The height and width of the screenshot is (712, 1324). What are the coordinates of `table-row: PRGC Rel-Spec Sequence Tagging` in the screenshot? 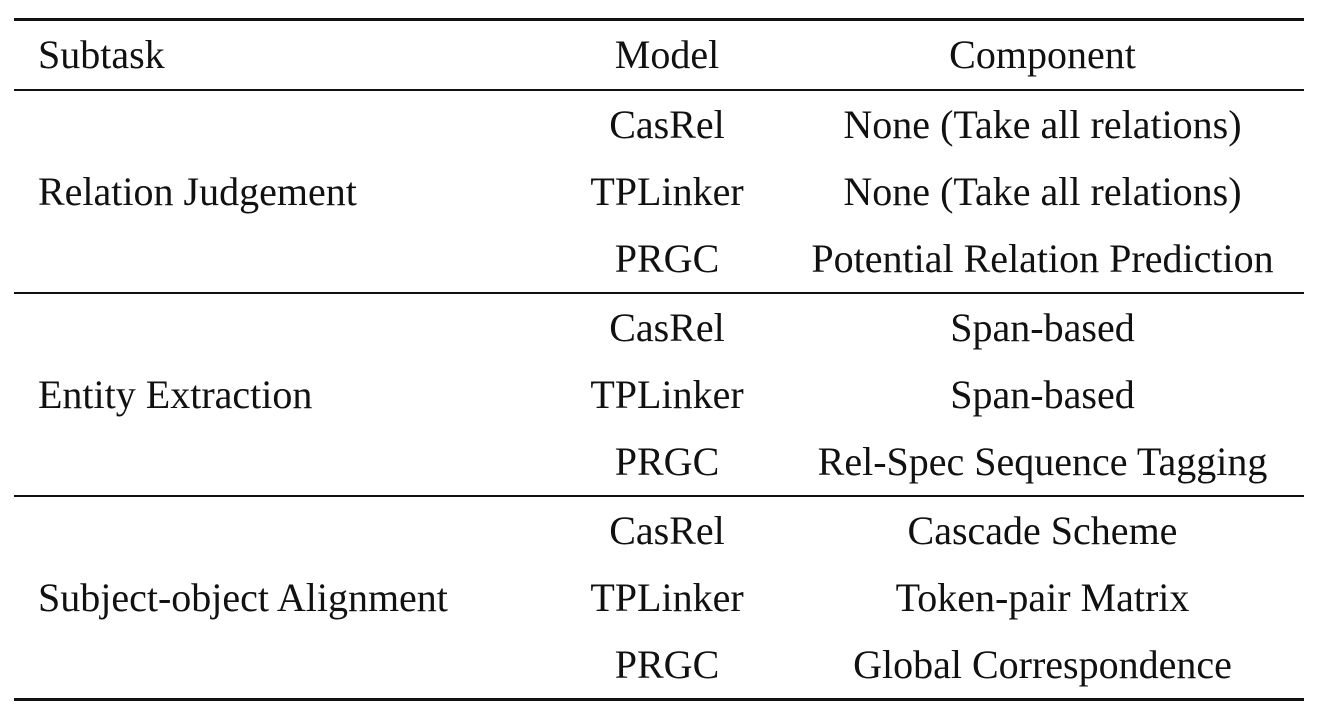 It's located at (659, 462).